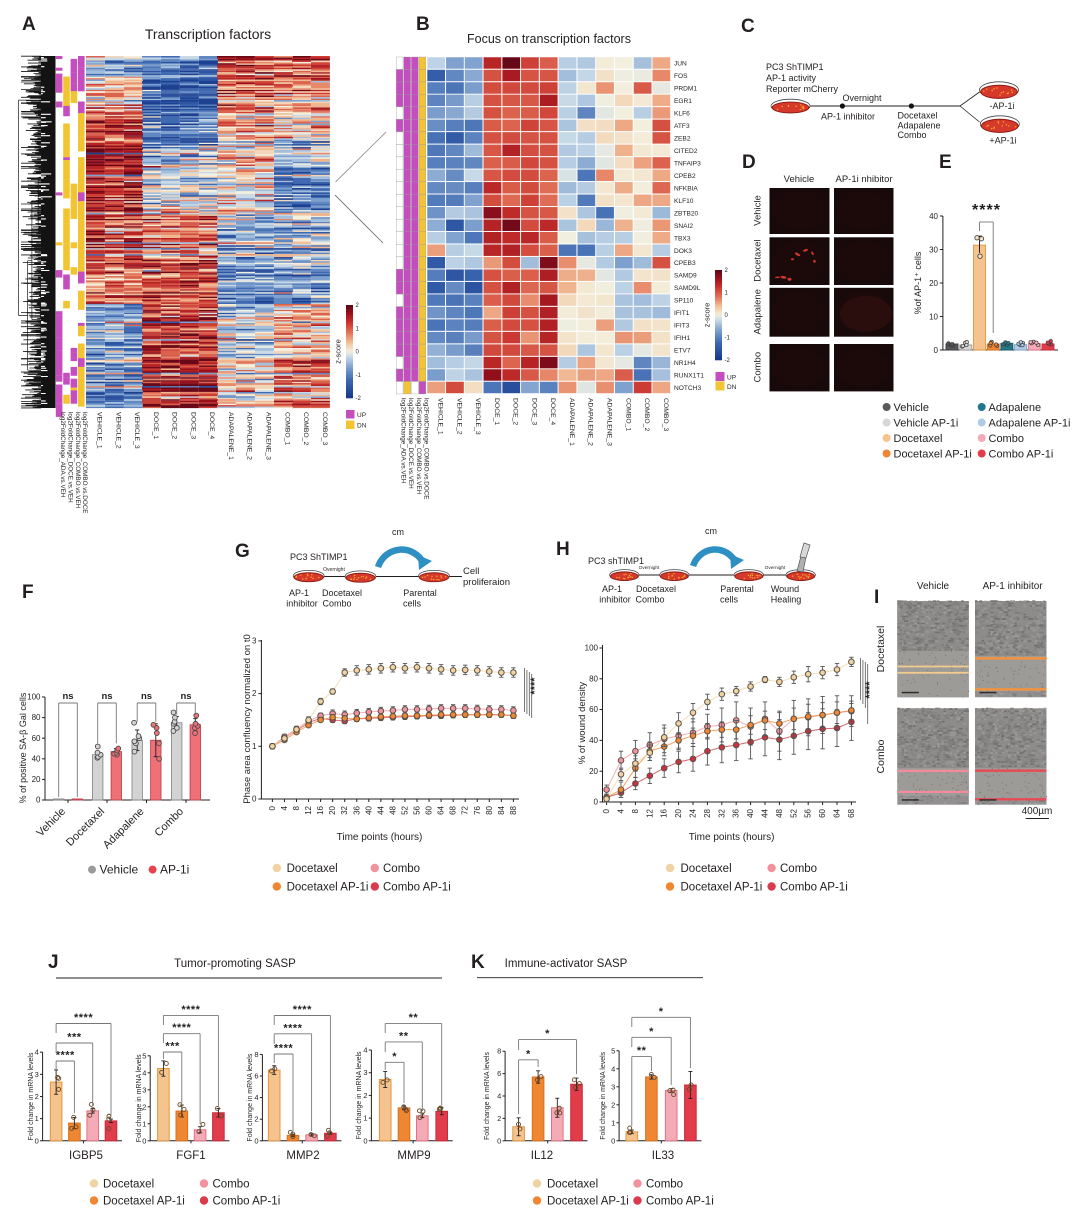 This screenshot has width=1080, height=1215. What do you see at coordinates (711, 531) in the screenshot?
I see `svg-text: cm` at bounding box center [711, 531].